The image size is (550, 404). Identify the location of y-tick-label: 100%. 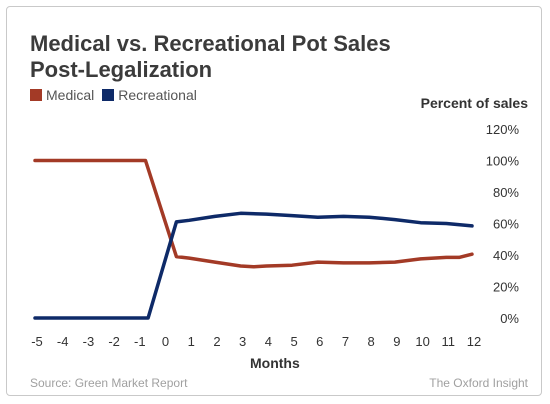
(503, 161).